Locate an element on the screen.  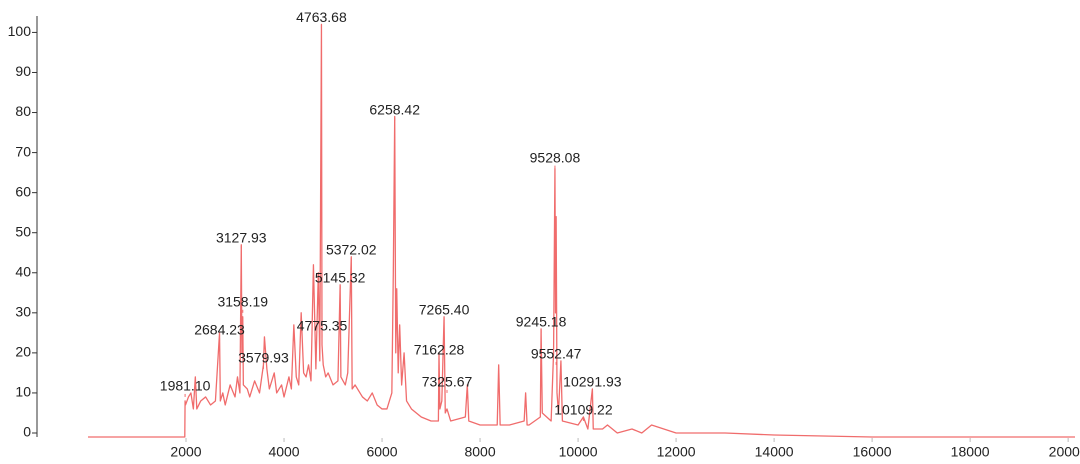
x-tick-label: 10000 is located at coordinates (578, 452).